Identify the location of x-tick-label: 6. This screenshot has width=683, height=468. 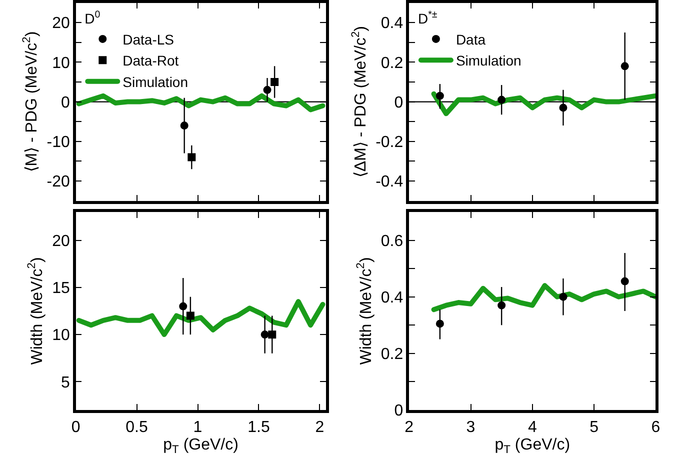
(655, 427).